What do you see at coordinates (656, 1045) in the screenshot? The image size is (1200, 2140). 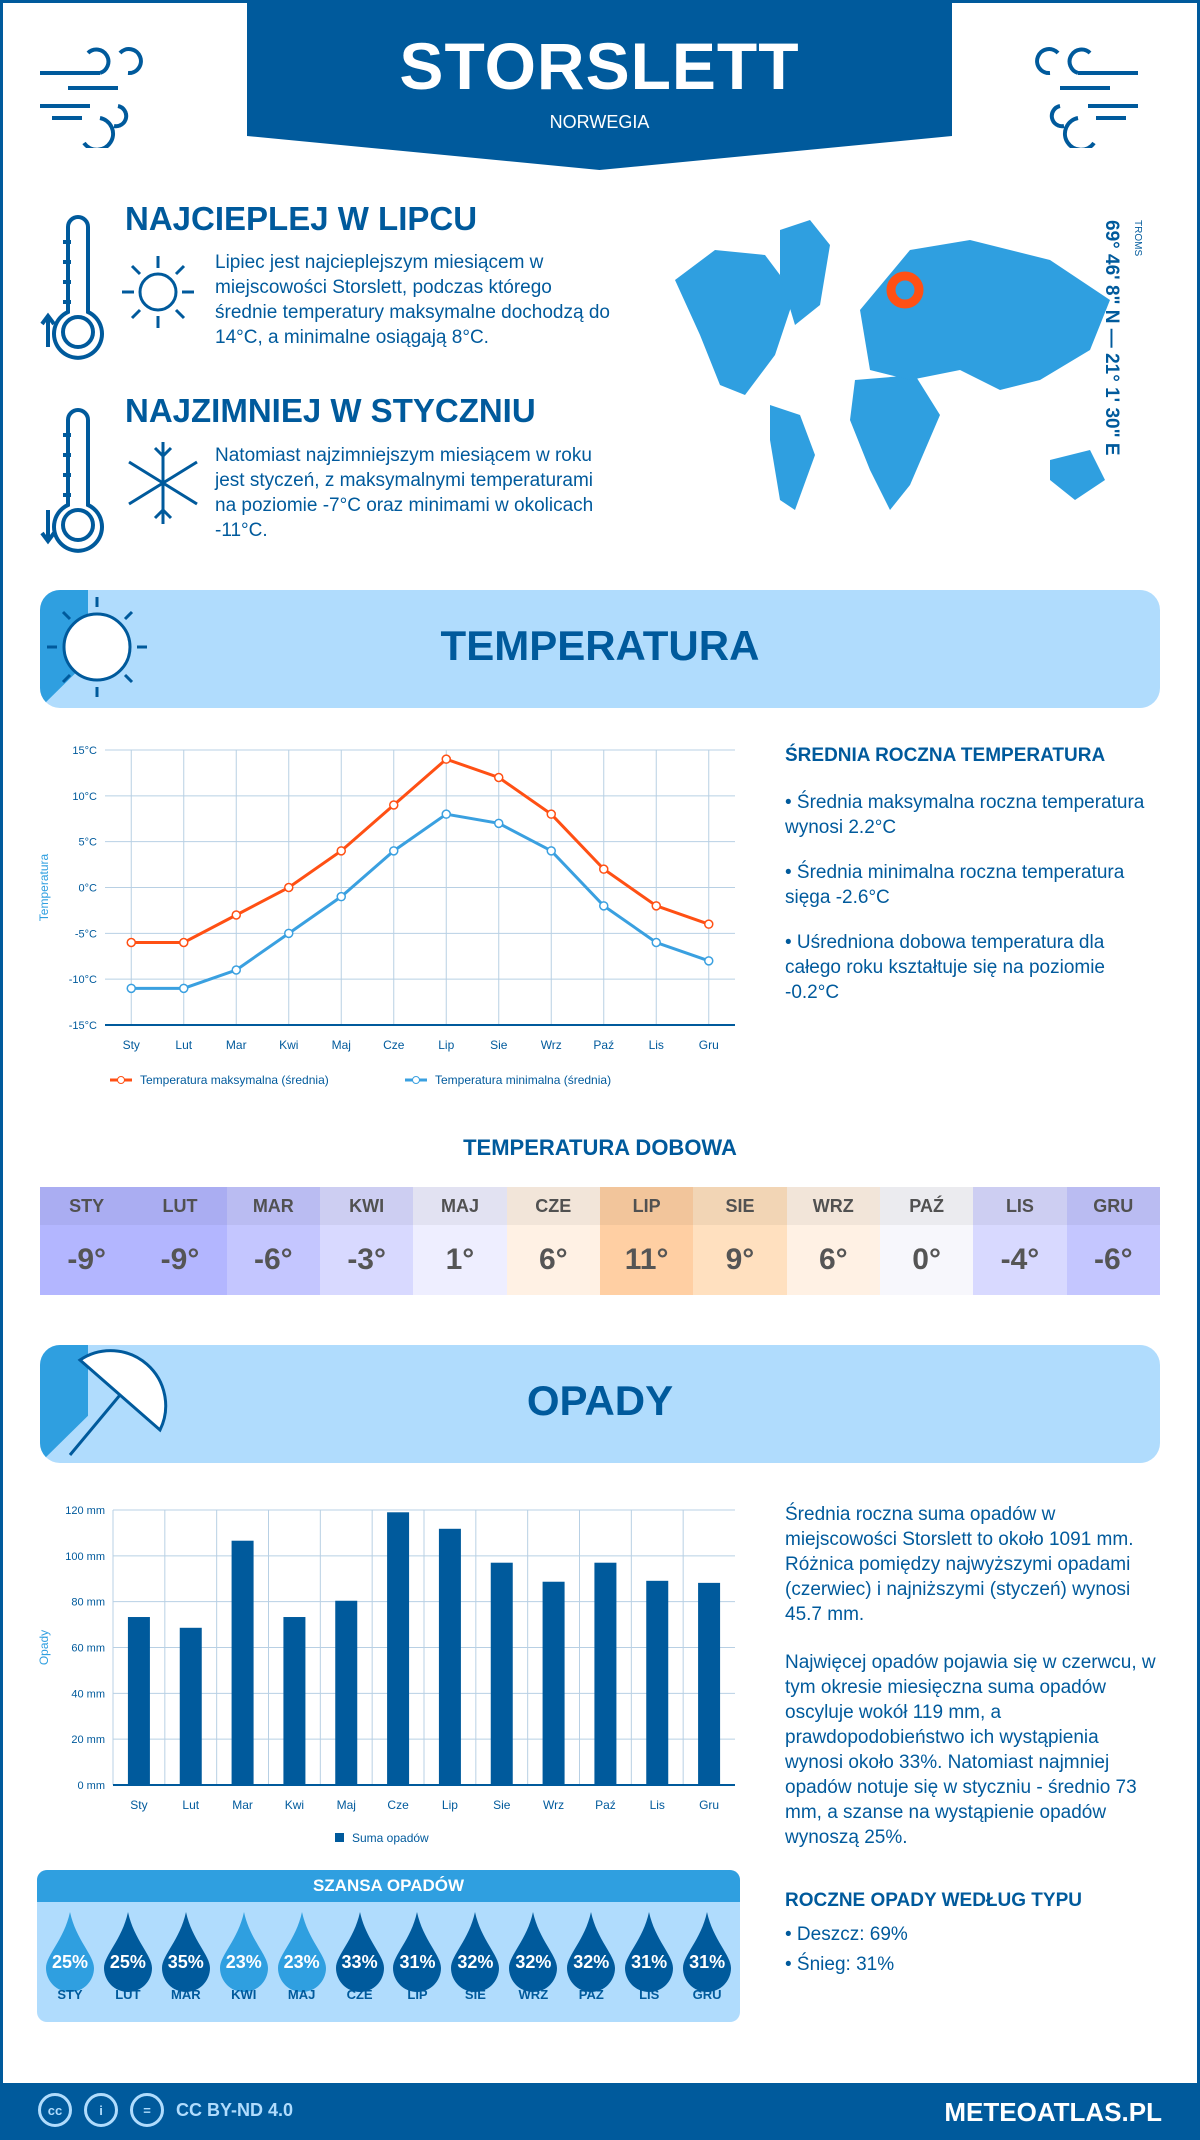 I see `x-tick-label: Lis` at bounding box center [656, 1045].